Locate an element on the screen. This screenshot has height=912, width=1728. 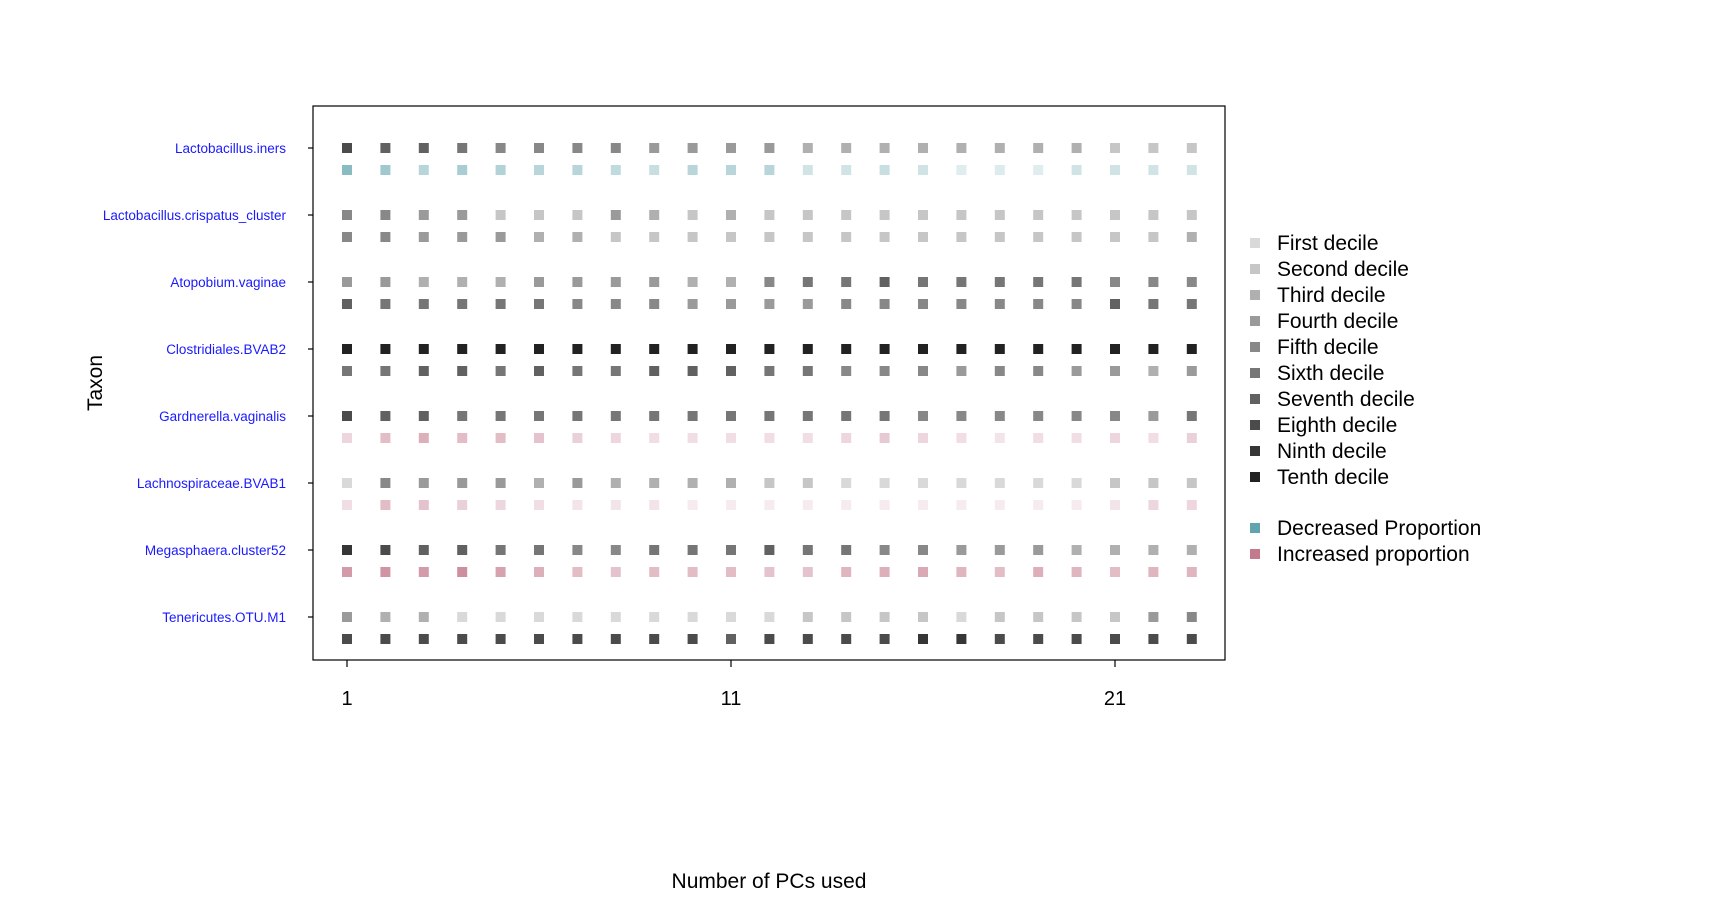
taxon-label: Gardnerella.vaginalis is located at coordinates (222, 416).